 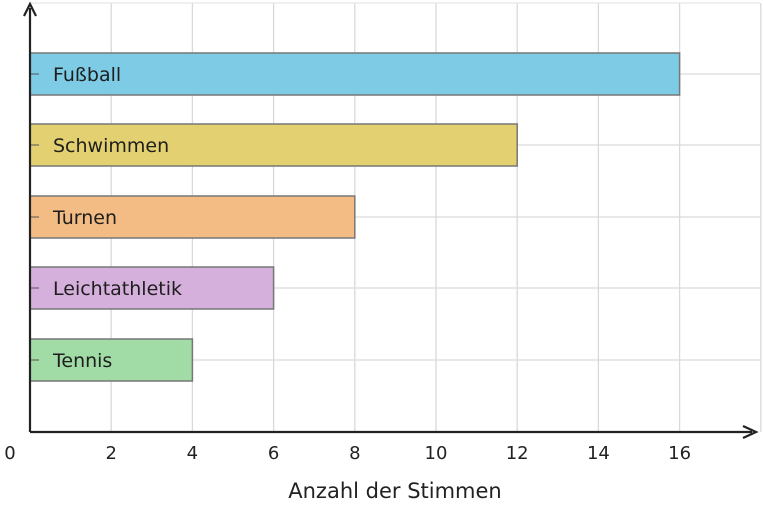 What do you see at coordinates (679, 453) in the screenshot?
I see `x-tick-label: 16` at bounding box center [679, 453].